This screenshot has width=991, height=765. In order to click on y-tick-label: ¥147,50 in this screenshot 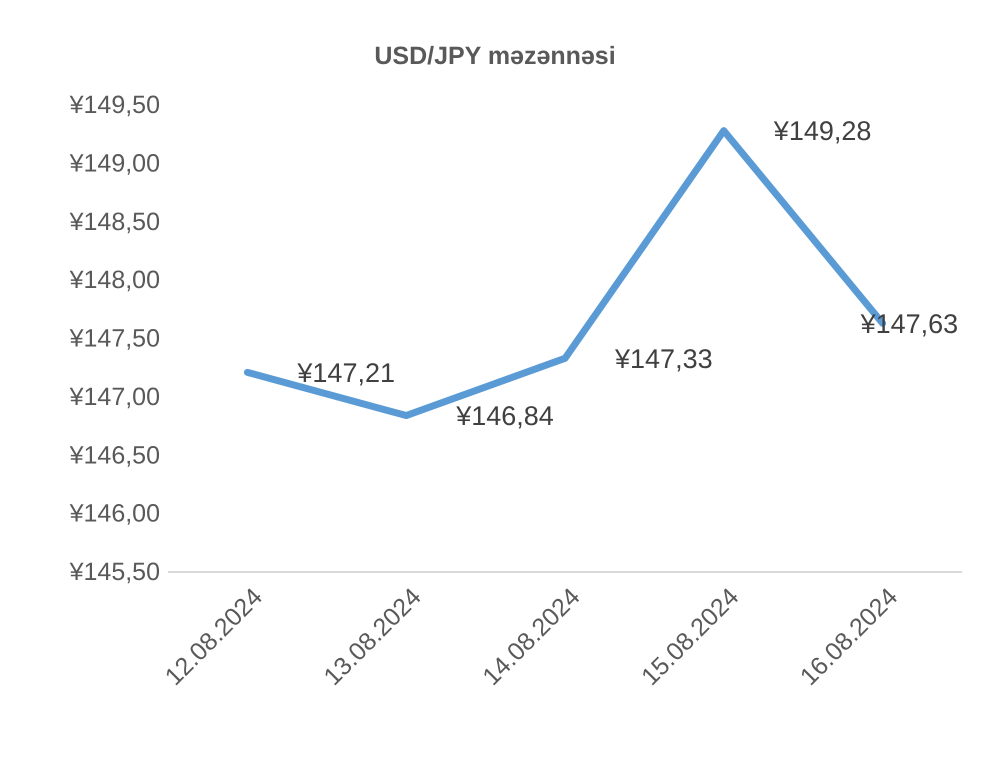, I will do `click(114, 338)`.